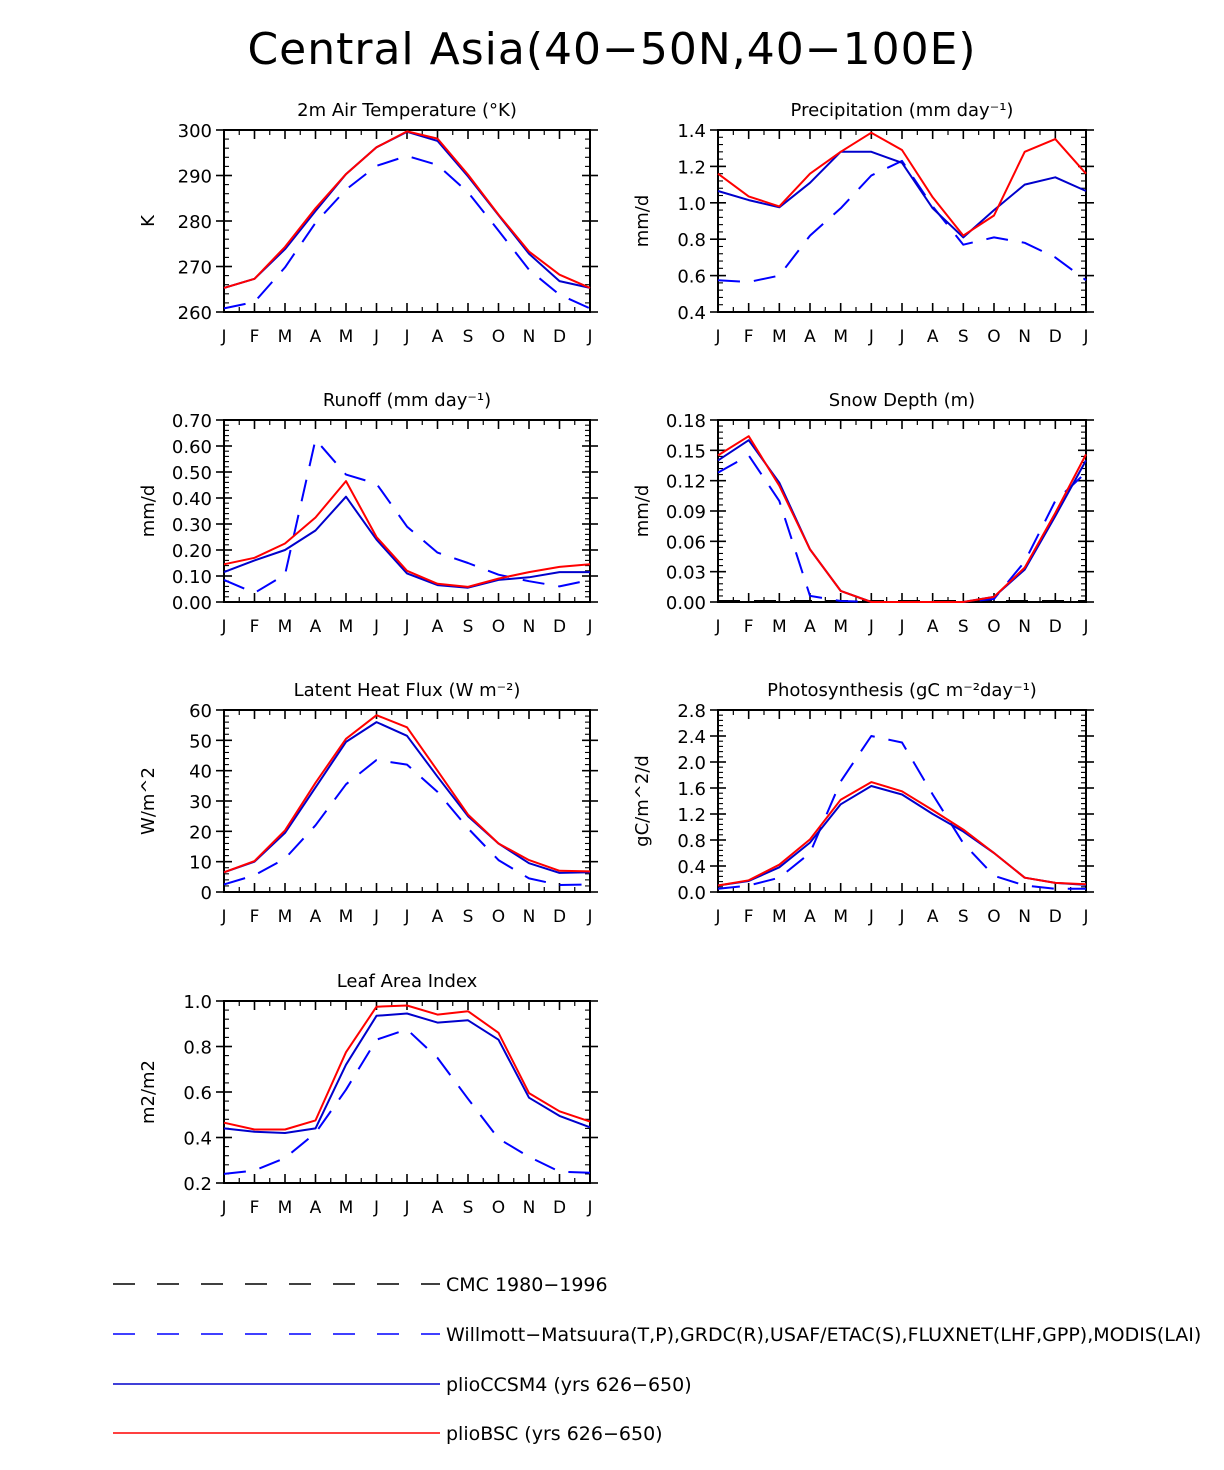  I want to click on y-tick-label: 260, so click(195, 313).